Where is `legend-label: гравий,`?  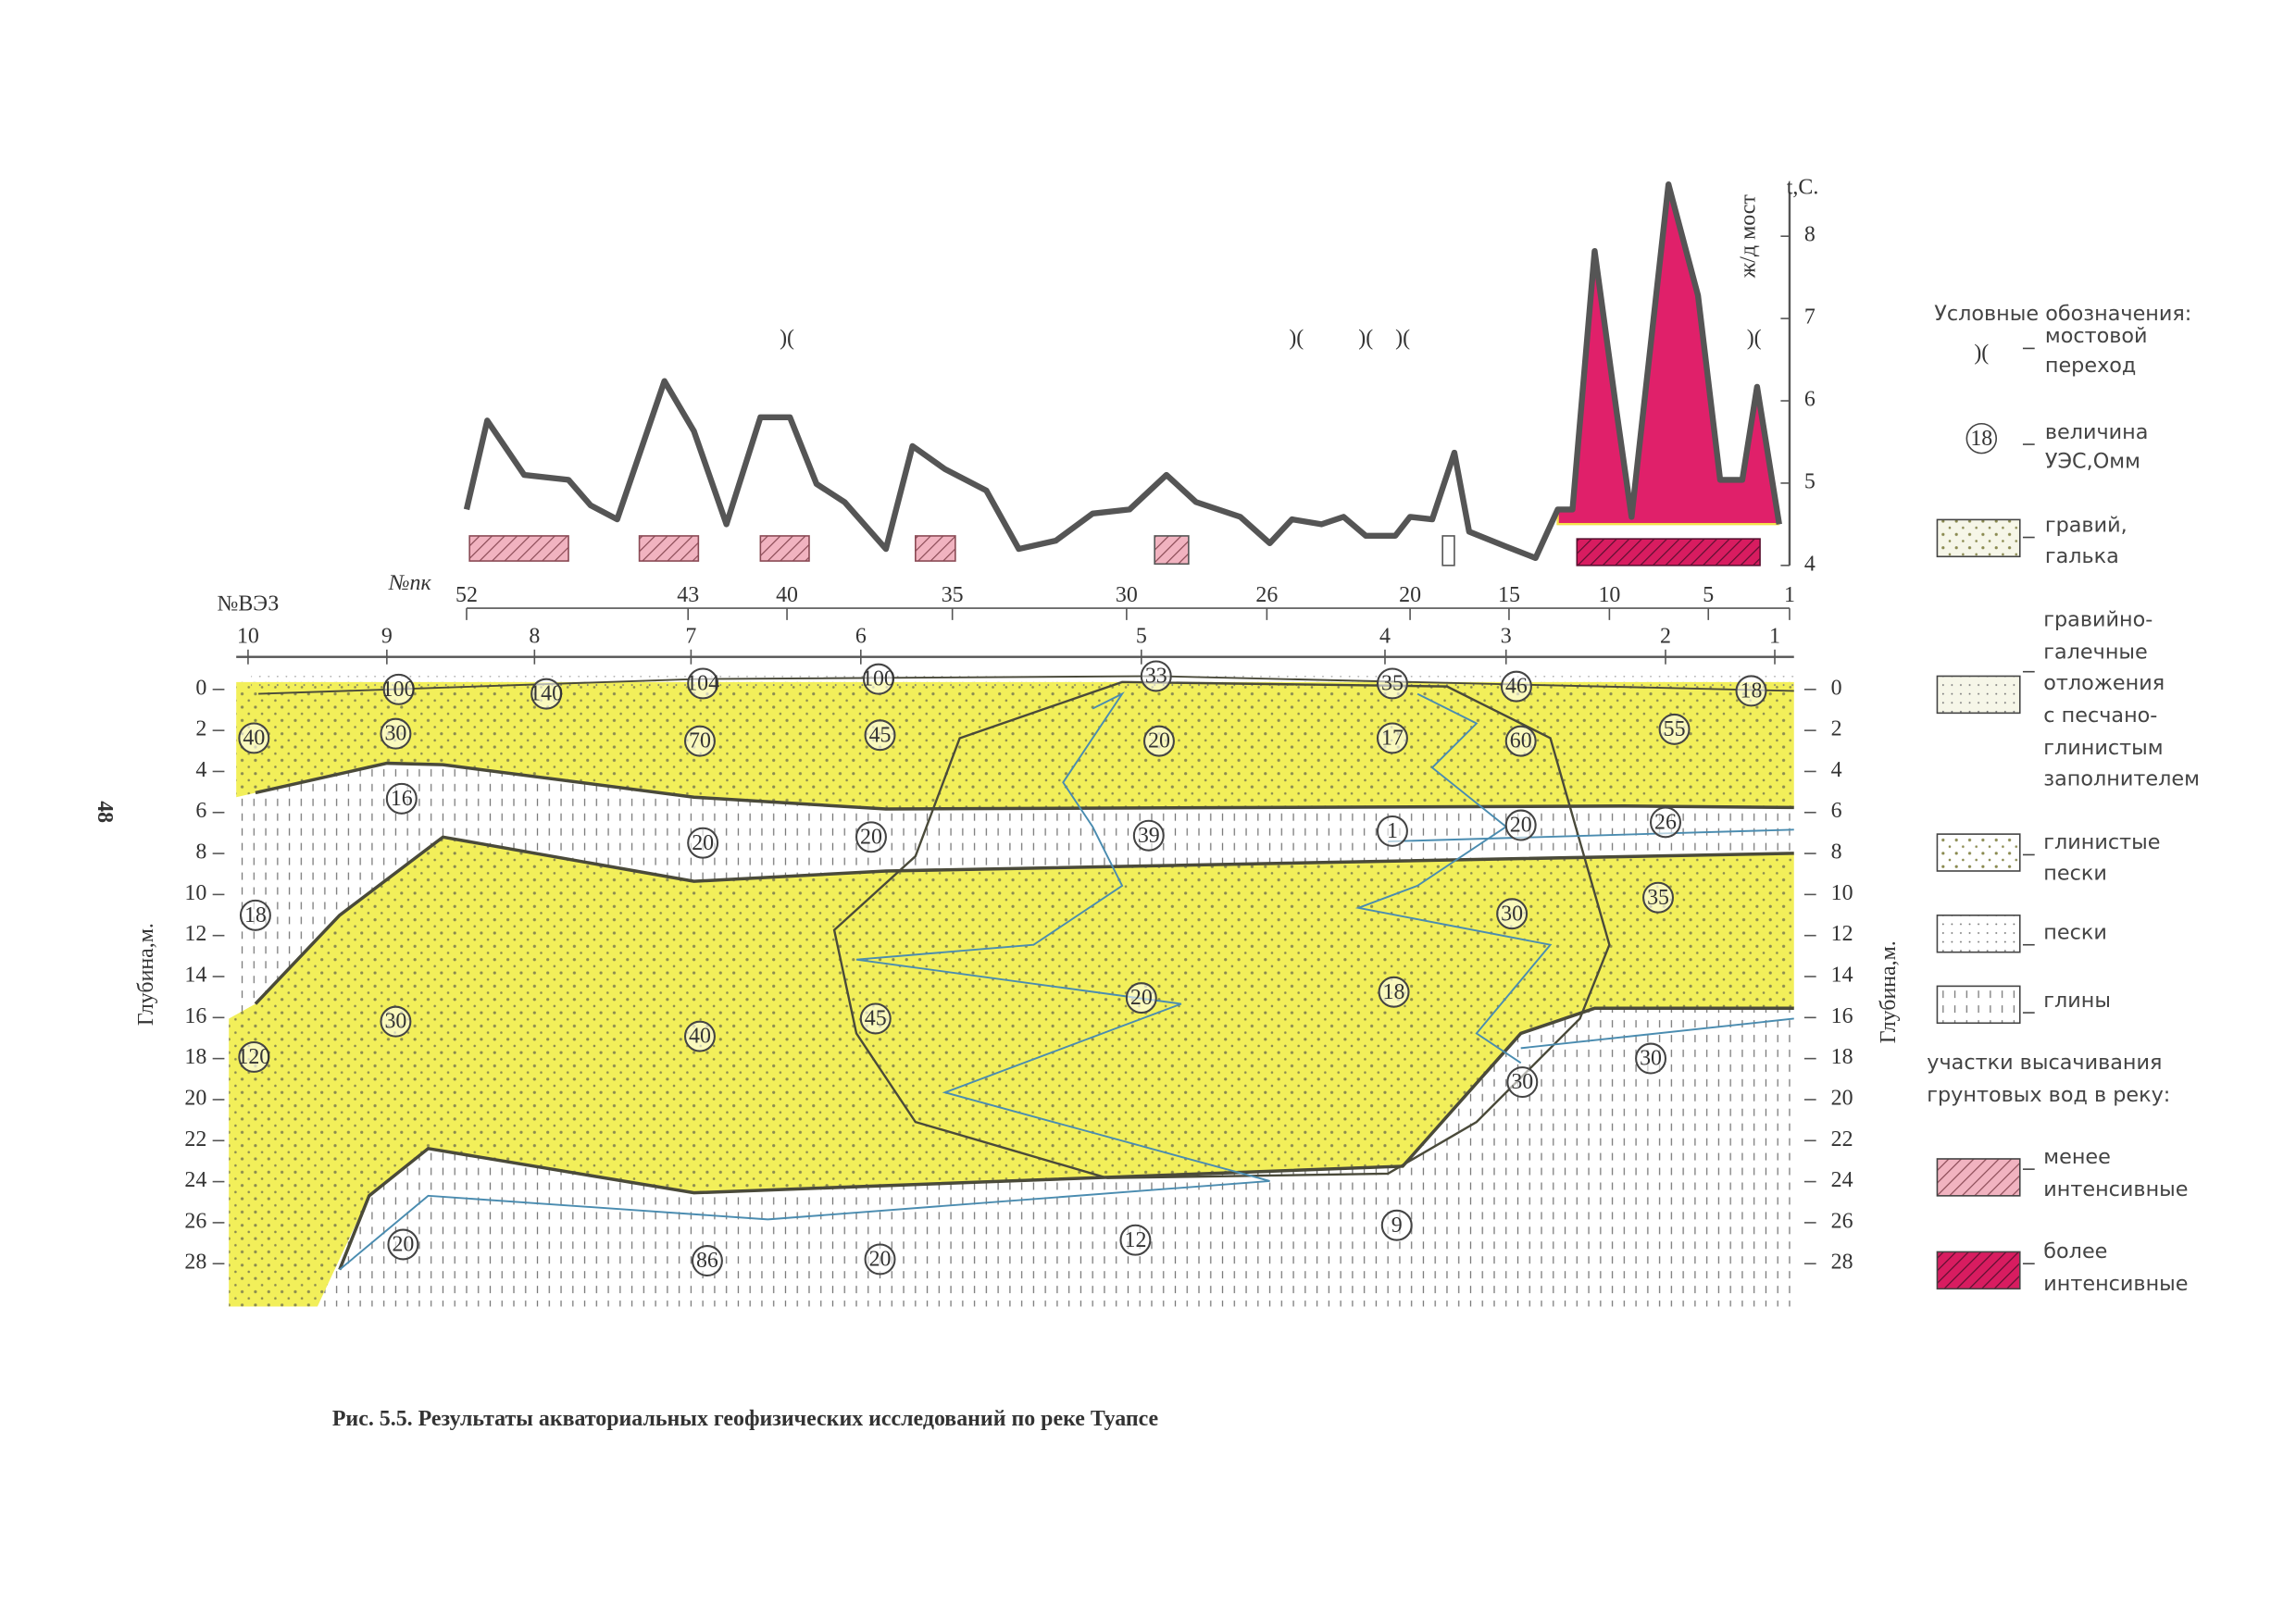 legend-label: гравий, is located at coordinates (2086, 525).